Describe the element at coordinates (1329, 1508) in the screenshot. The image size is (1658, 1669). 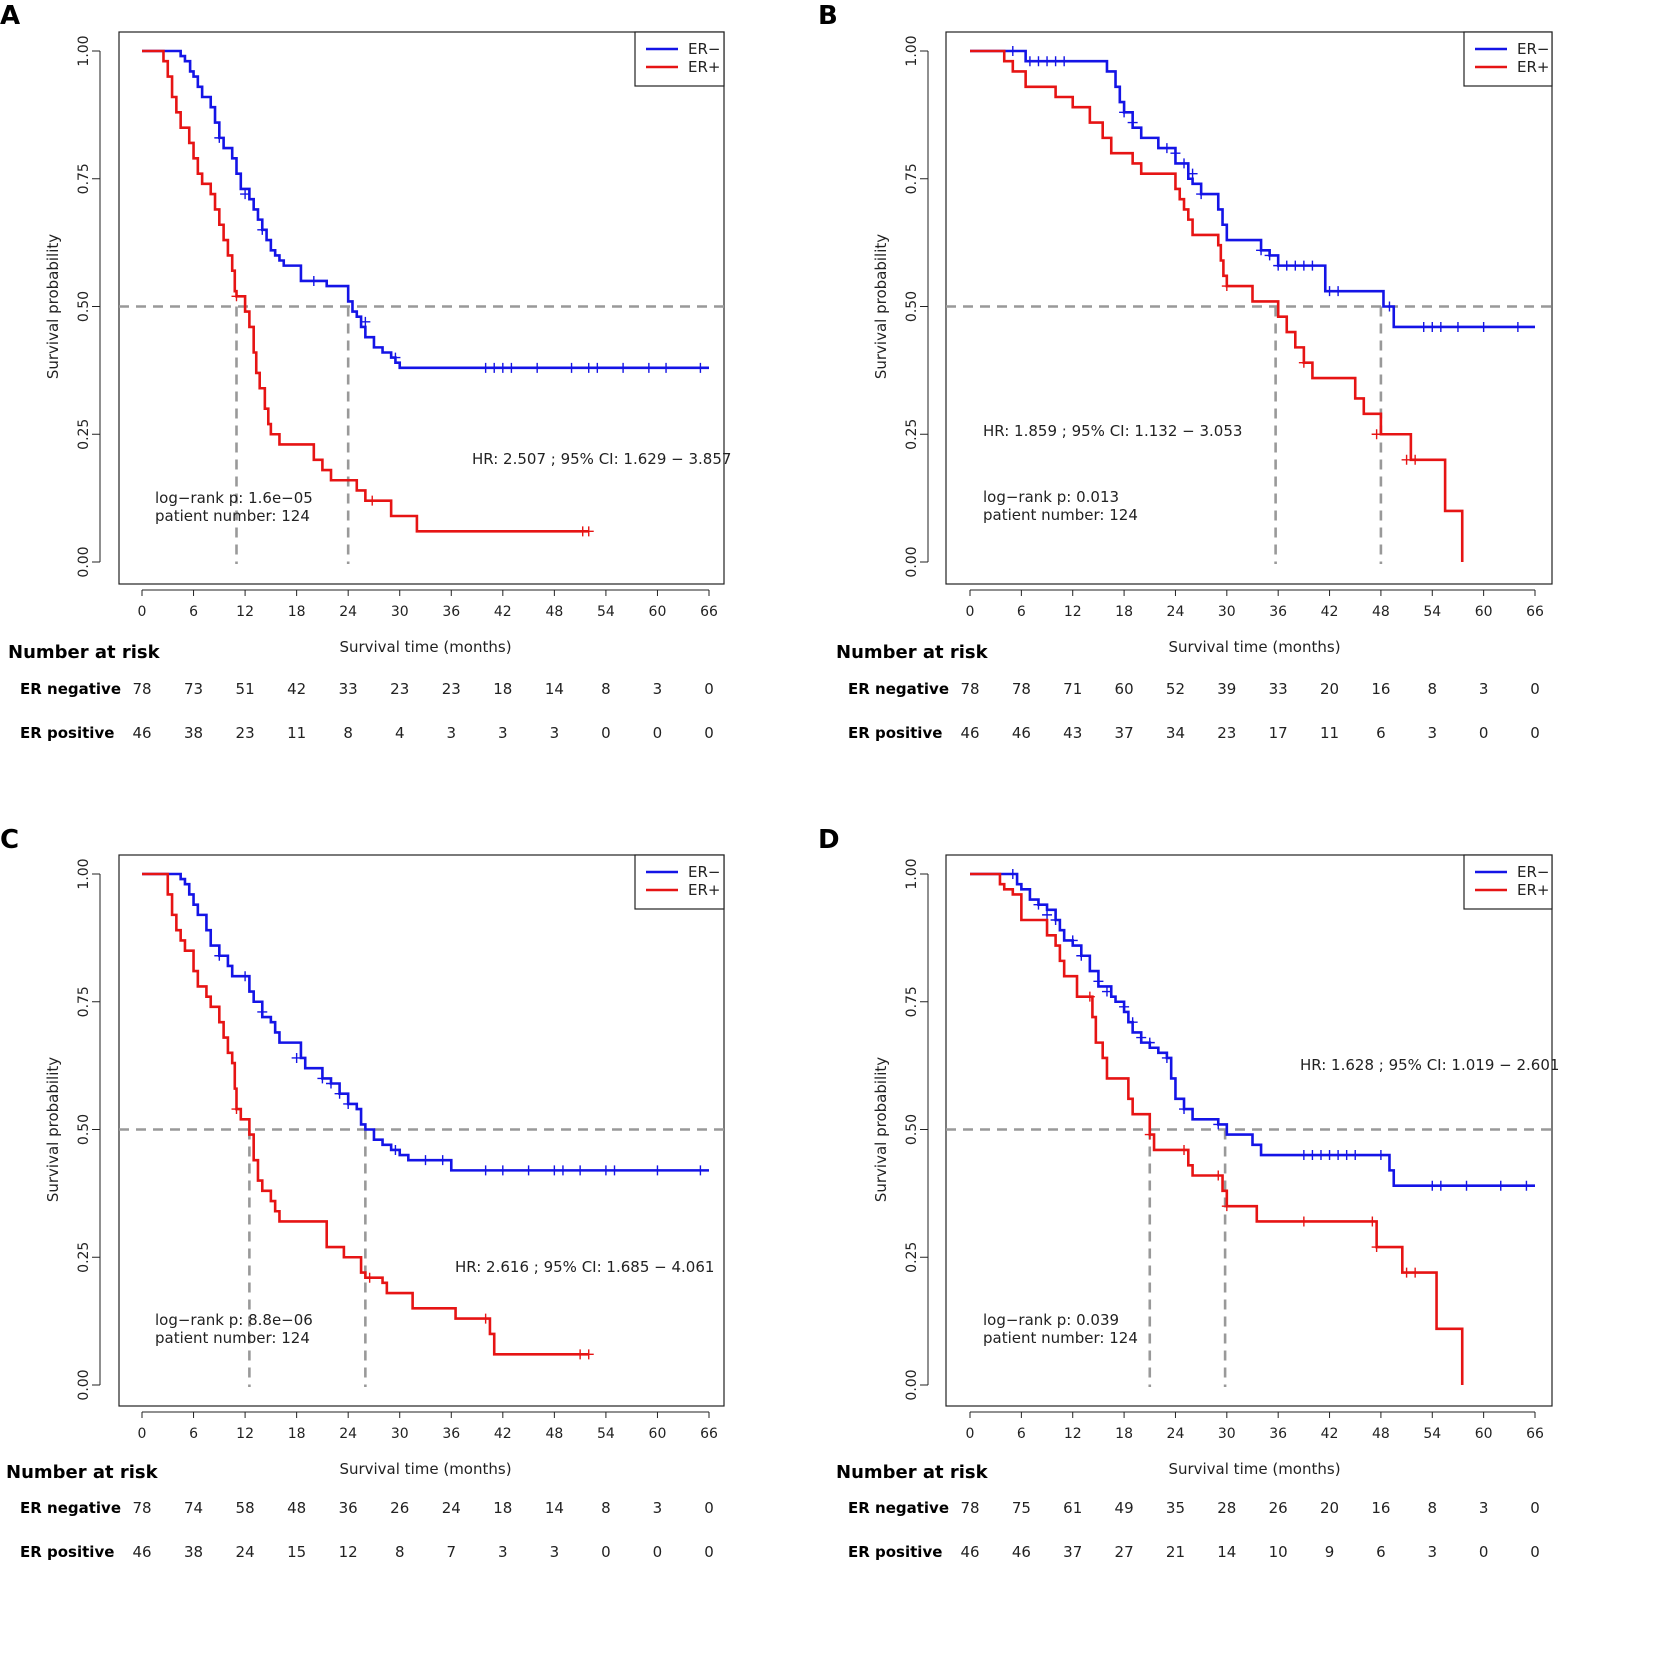
I see `risk-count: 20` at that location.